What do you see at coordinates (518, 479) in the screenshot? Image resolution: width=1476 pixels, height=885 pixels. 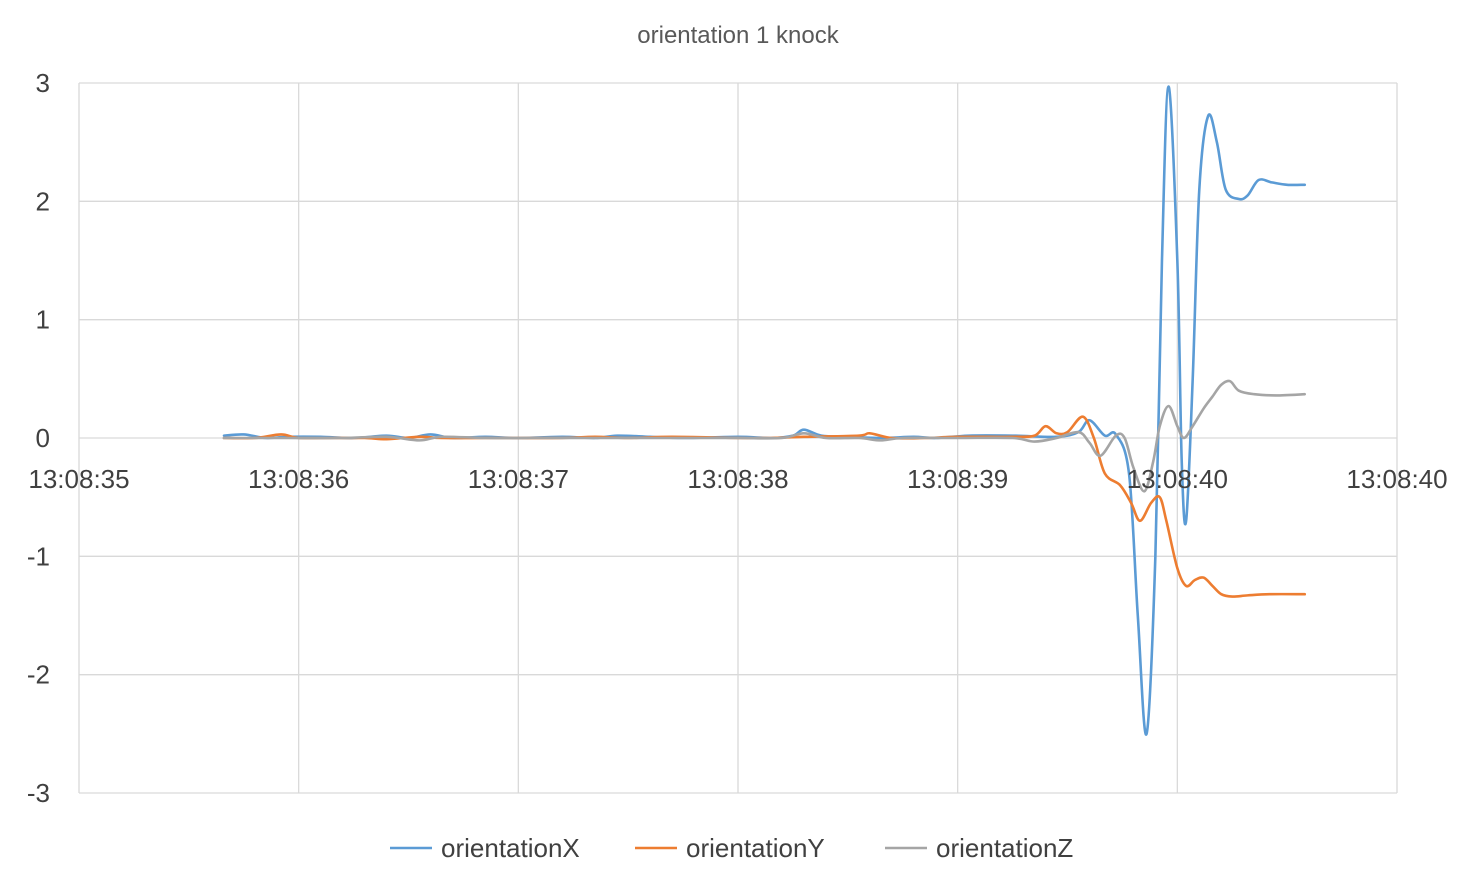 I see `x-tick-label: 13:08:37` at bounding box center [518, 479].